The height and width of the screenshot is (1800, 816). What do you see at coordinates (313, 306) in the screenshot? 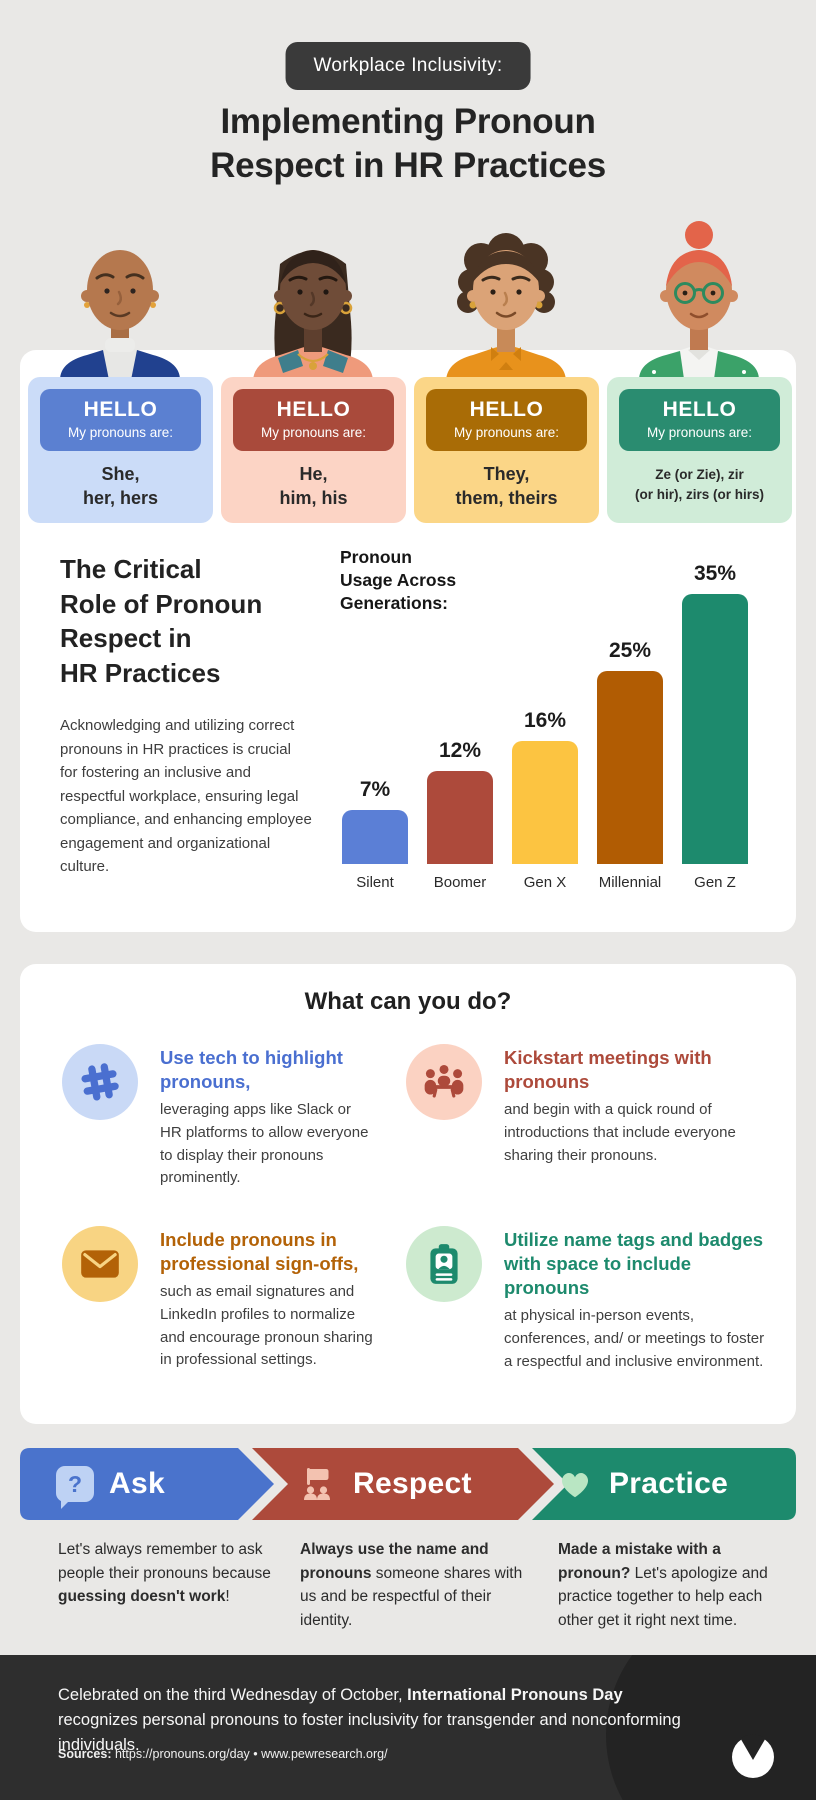
I see `avatar-he-him` at bounding box center [313, 306].